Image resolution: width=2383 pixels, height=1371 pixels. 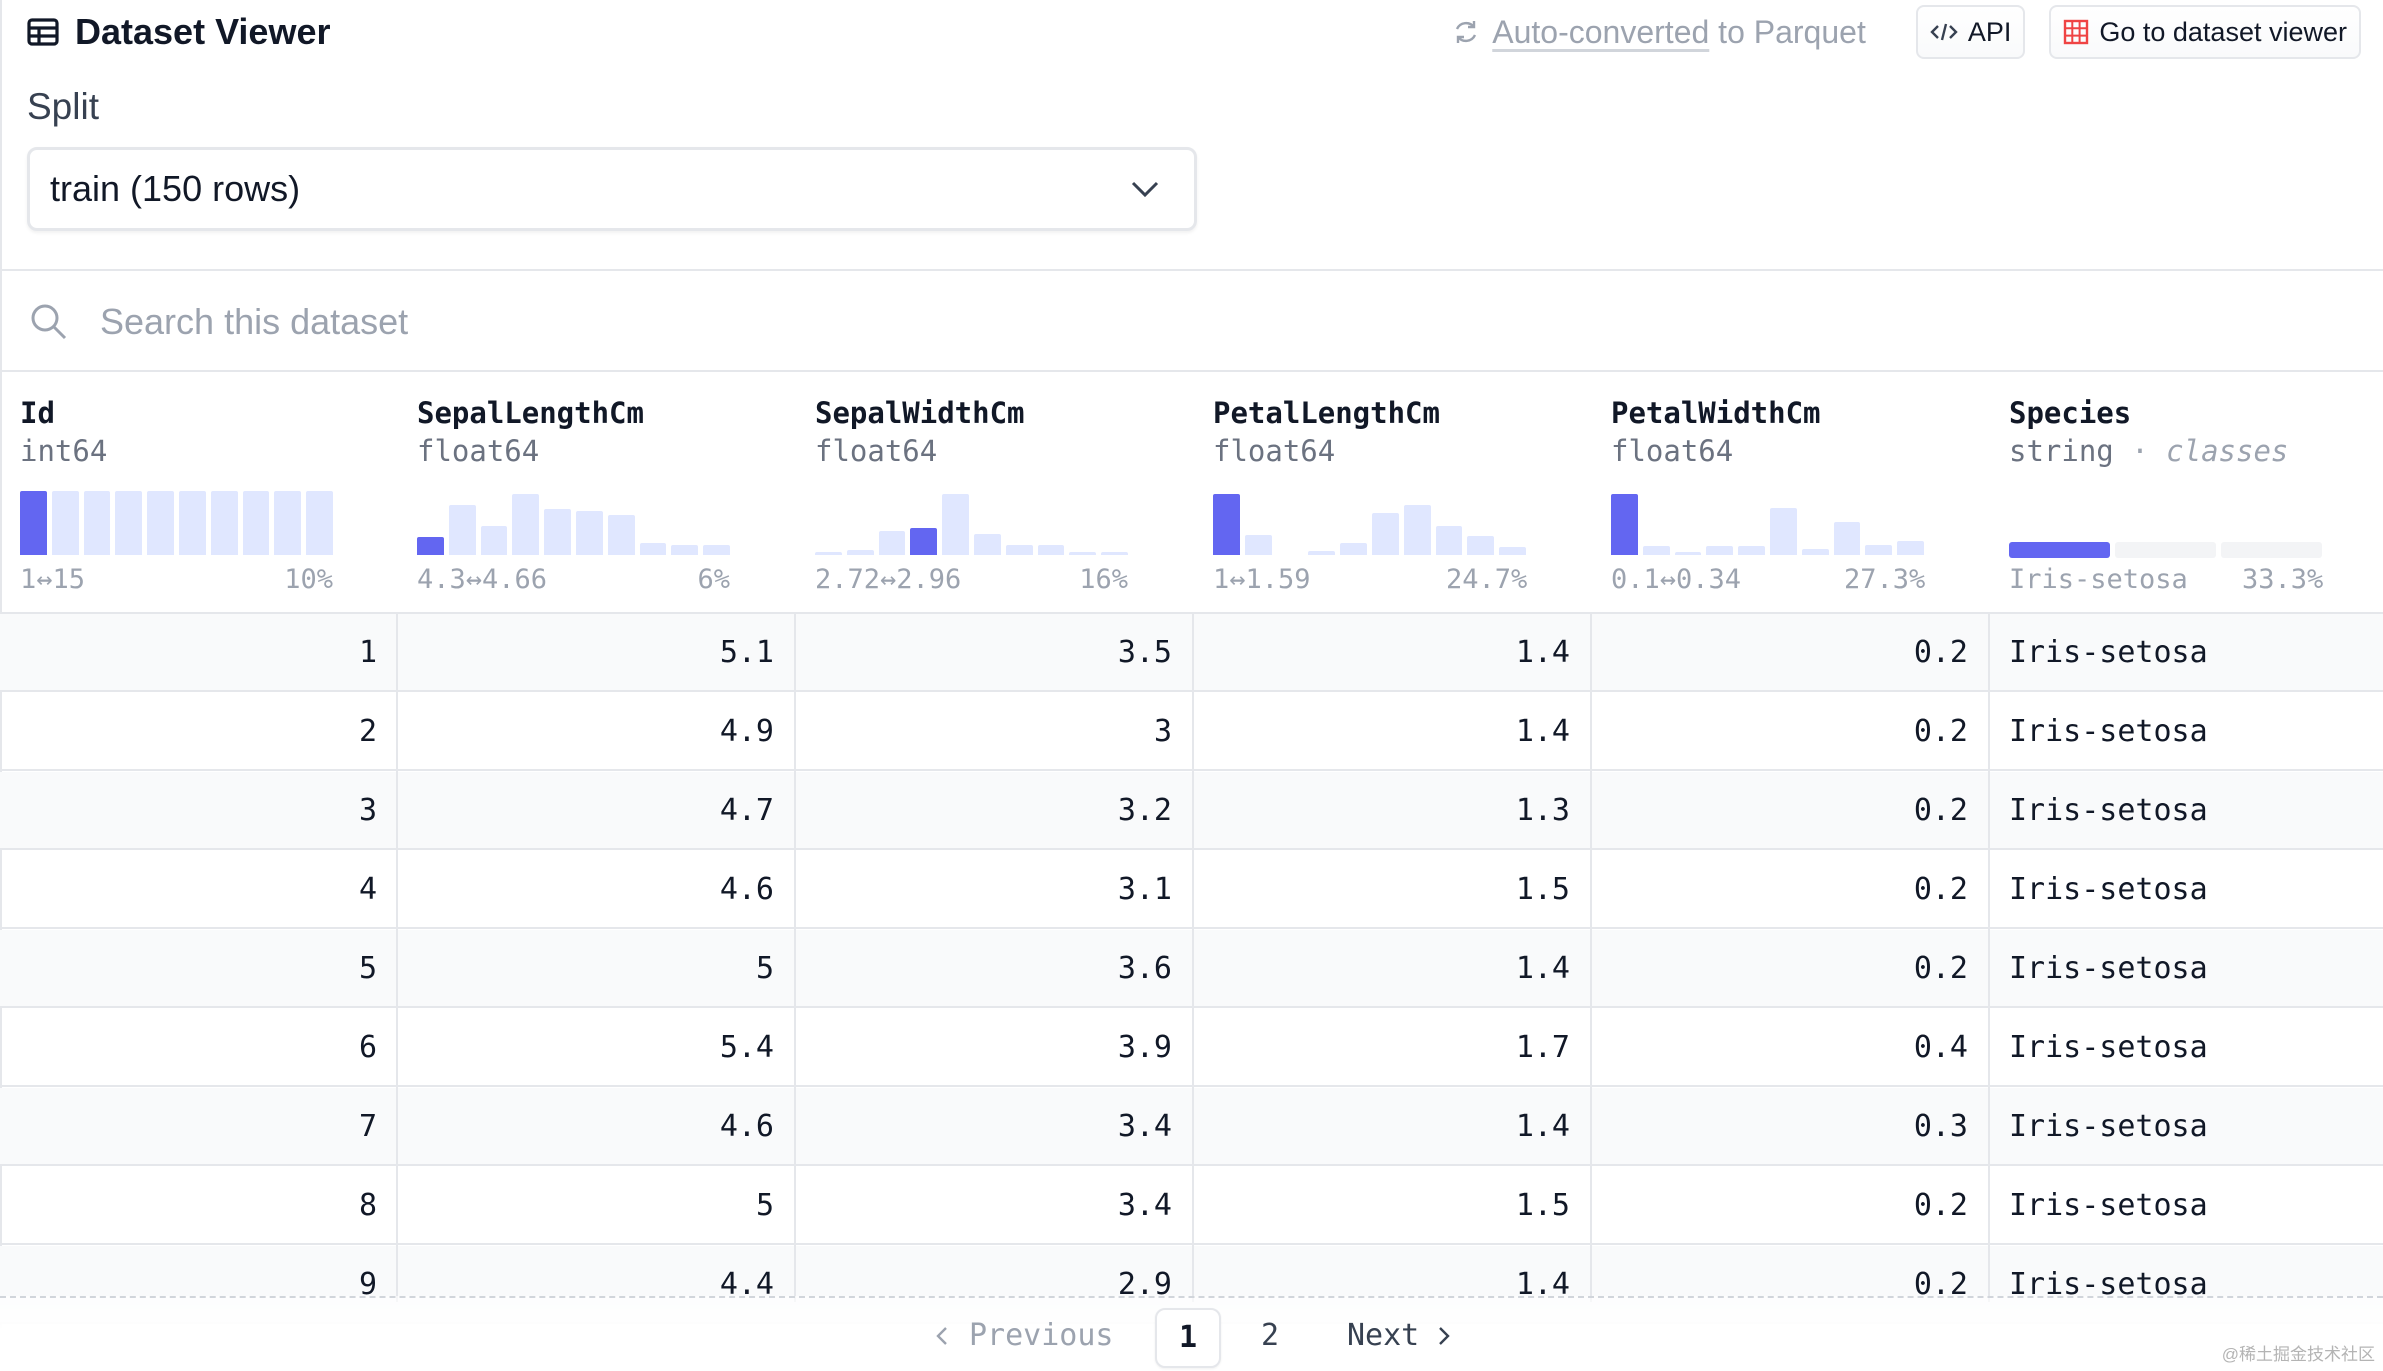 I want to click on column-percent: 24.7%, so click(x=1487, y=579).